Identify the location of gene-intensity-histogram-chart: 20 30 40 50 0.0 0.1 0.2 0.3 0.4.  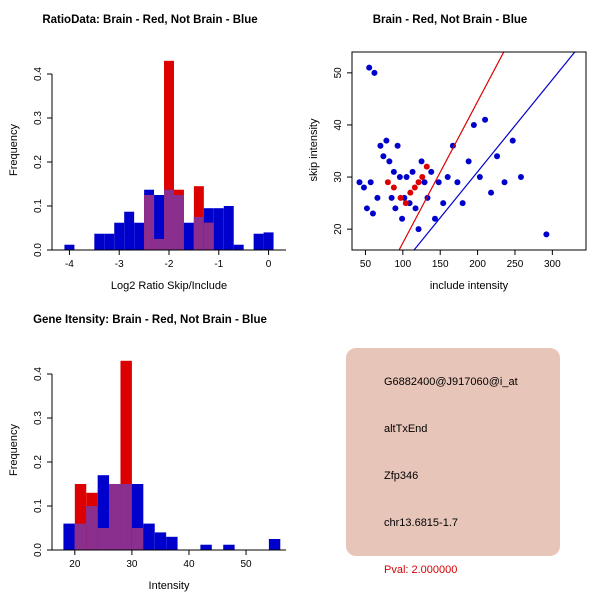
(159, 465).